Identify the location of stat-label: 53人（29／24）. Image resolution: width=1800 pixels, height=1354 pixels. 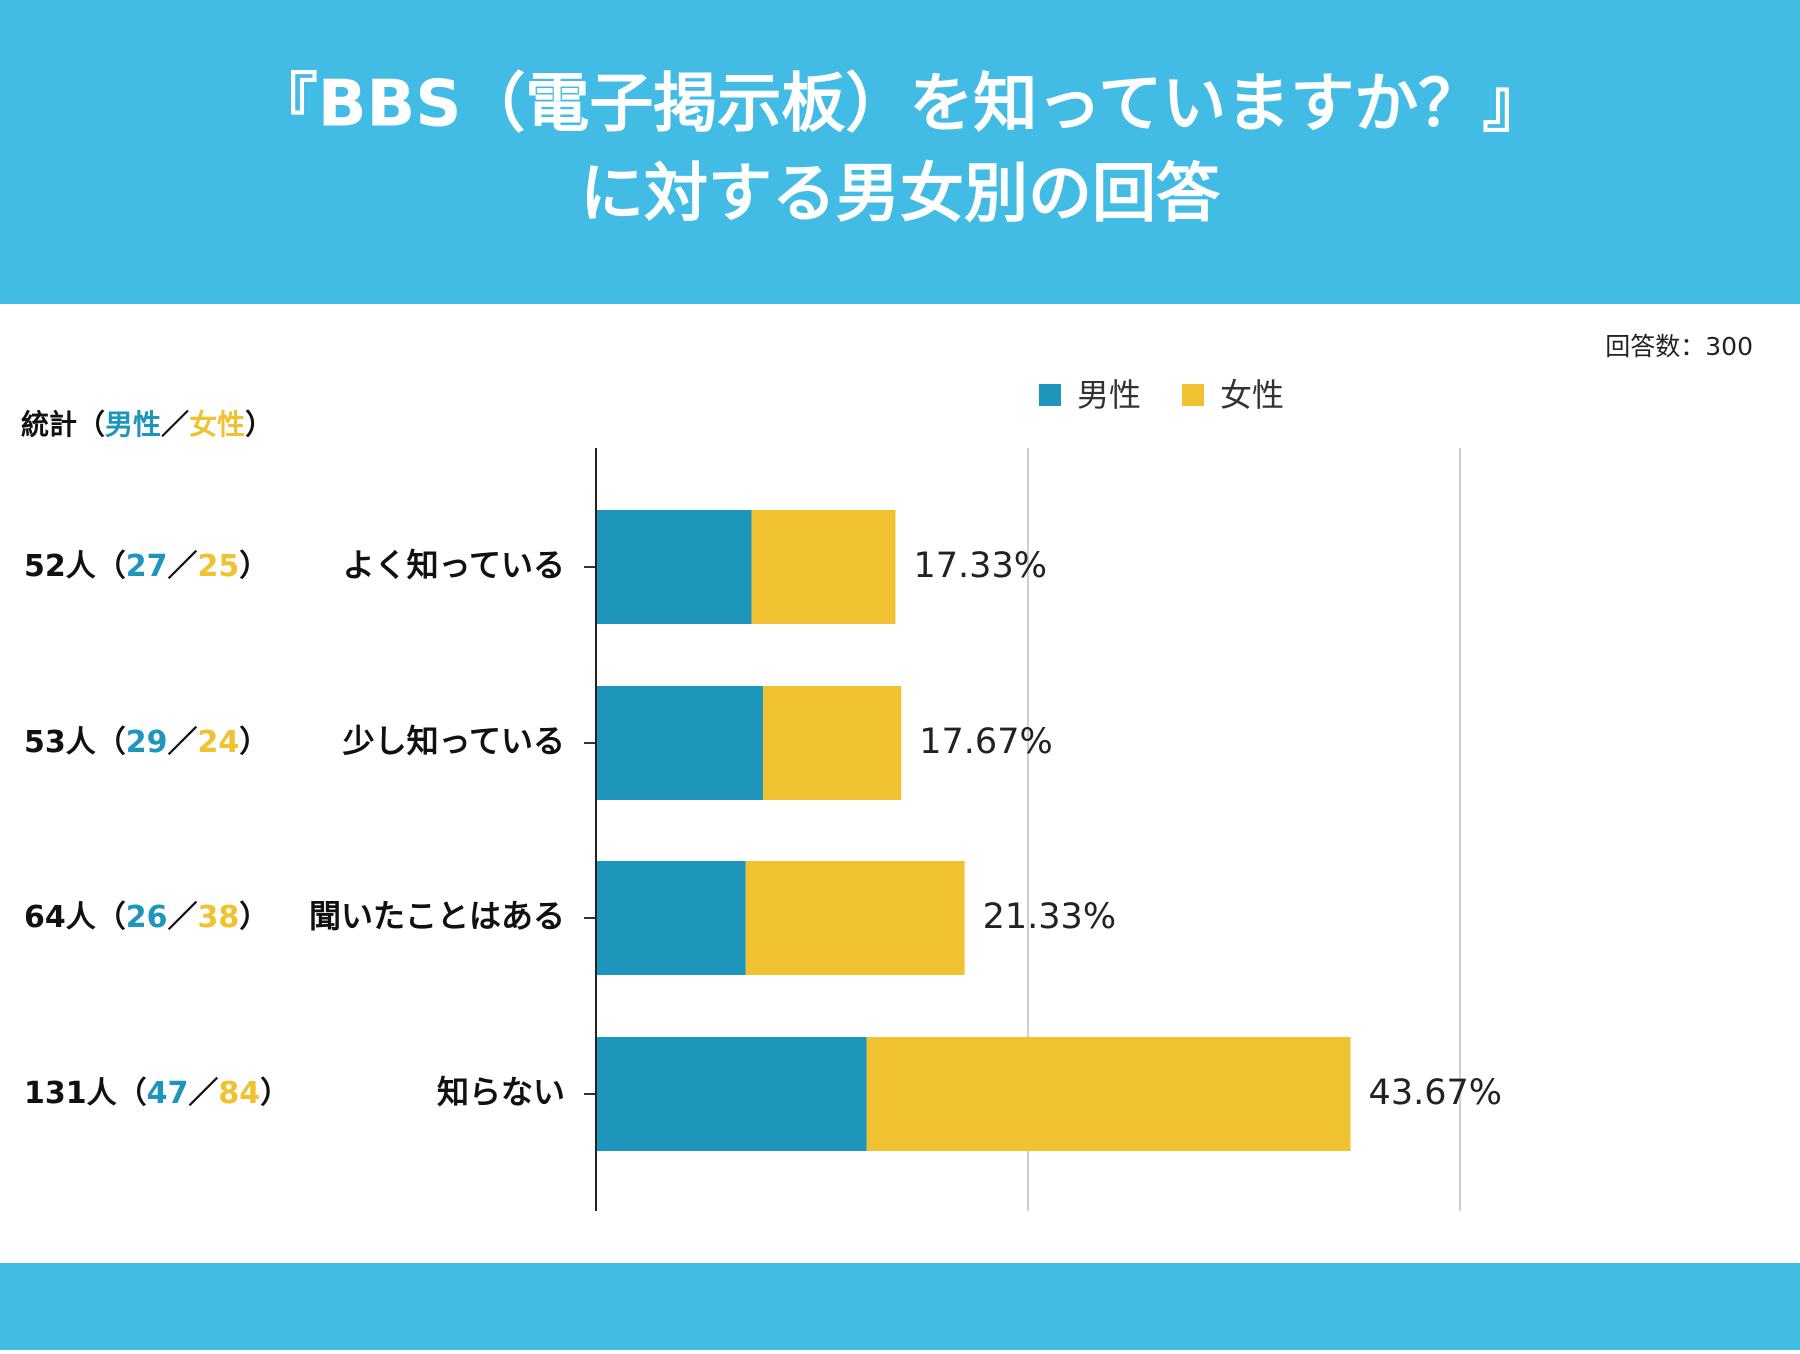
(146, 742).